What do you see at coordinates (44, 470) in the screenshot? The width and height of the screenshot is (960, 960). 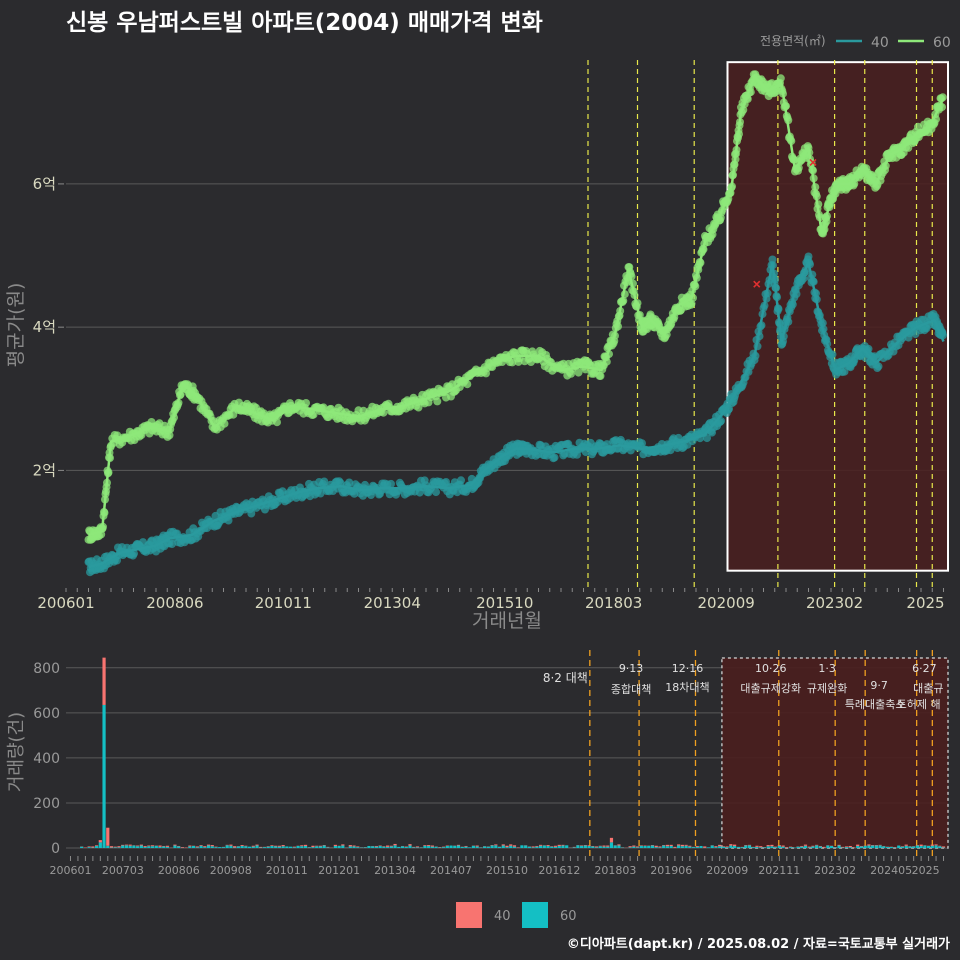 I see `top-y-tick-label: 2억` at bounding box center [44, 470].